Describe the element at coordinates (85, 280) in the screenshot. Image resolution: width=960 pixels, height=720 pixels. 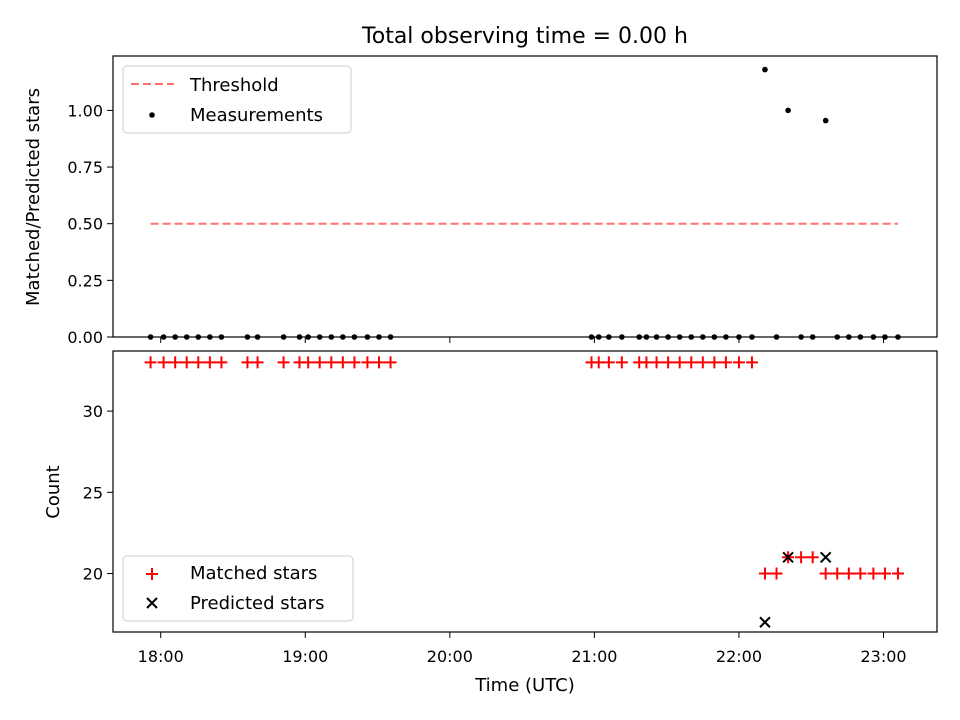
I see `ratio-y-tick-label: 0.25` at that location.